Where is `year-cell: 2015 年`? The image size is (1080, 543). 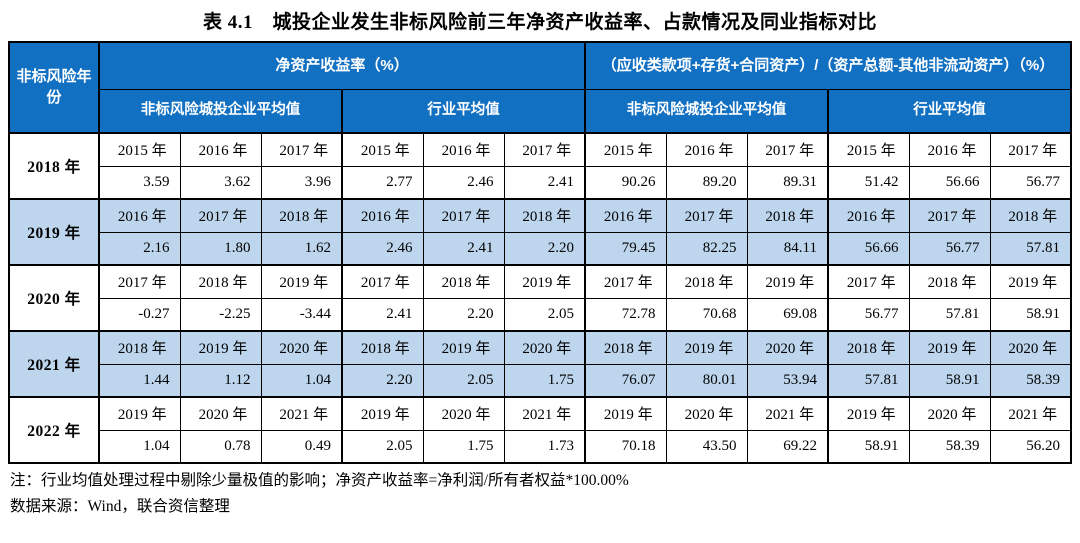 year-cell: 2015 年 is located at coordinates (625, 149).